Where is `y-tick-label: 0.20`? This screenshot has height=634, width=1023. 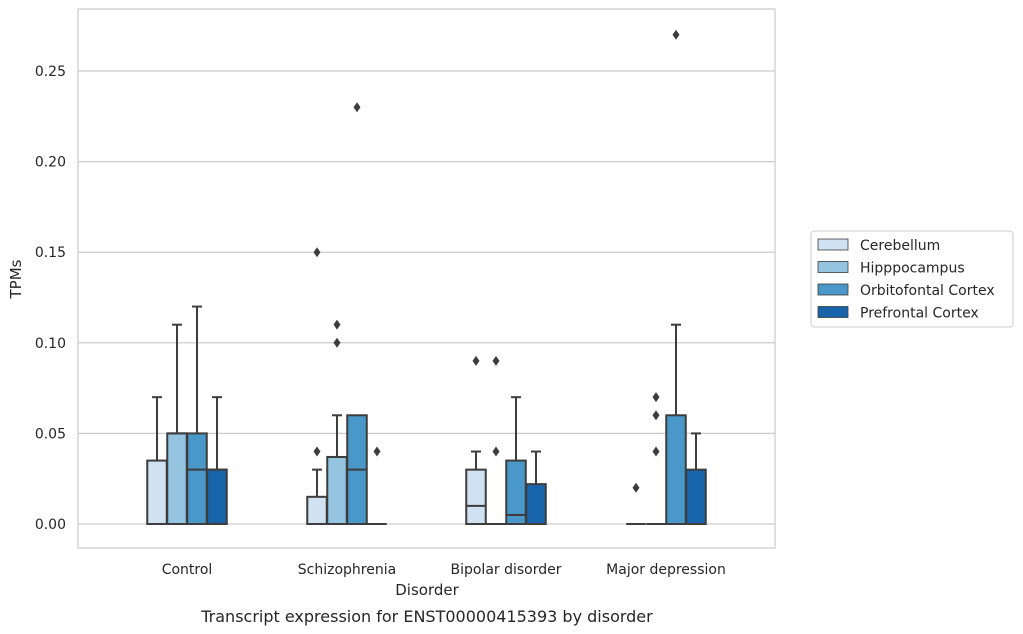
y-tick-label: 0.20 is located at coordinates (50, 163).